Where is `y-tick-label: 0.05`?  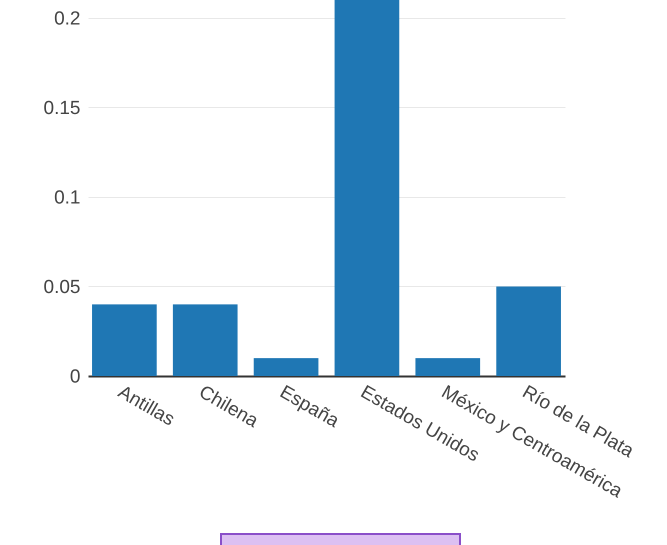
y-tick-label: 0.05 is located at coordinates (62, 287).